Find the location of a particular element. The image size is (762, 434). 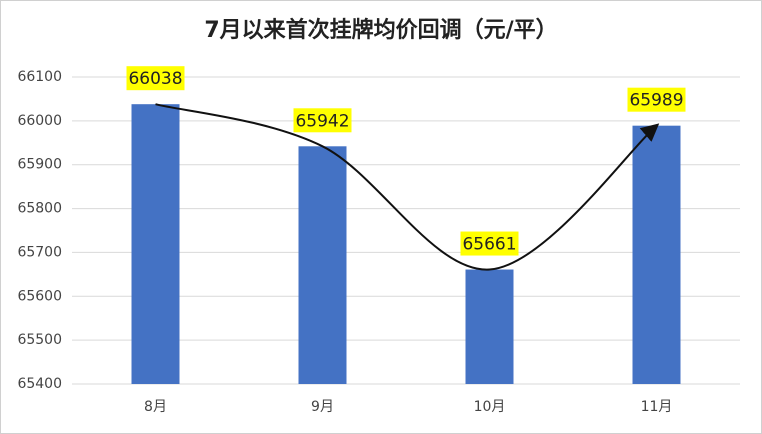

value-label: 65942 is located at coordinates (322, 121).